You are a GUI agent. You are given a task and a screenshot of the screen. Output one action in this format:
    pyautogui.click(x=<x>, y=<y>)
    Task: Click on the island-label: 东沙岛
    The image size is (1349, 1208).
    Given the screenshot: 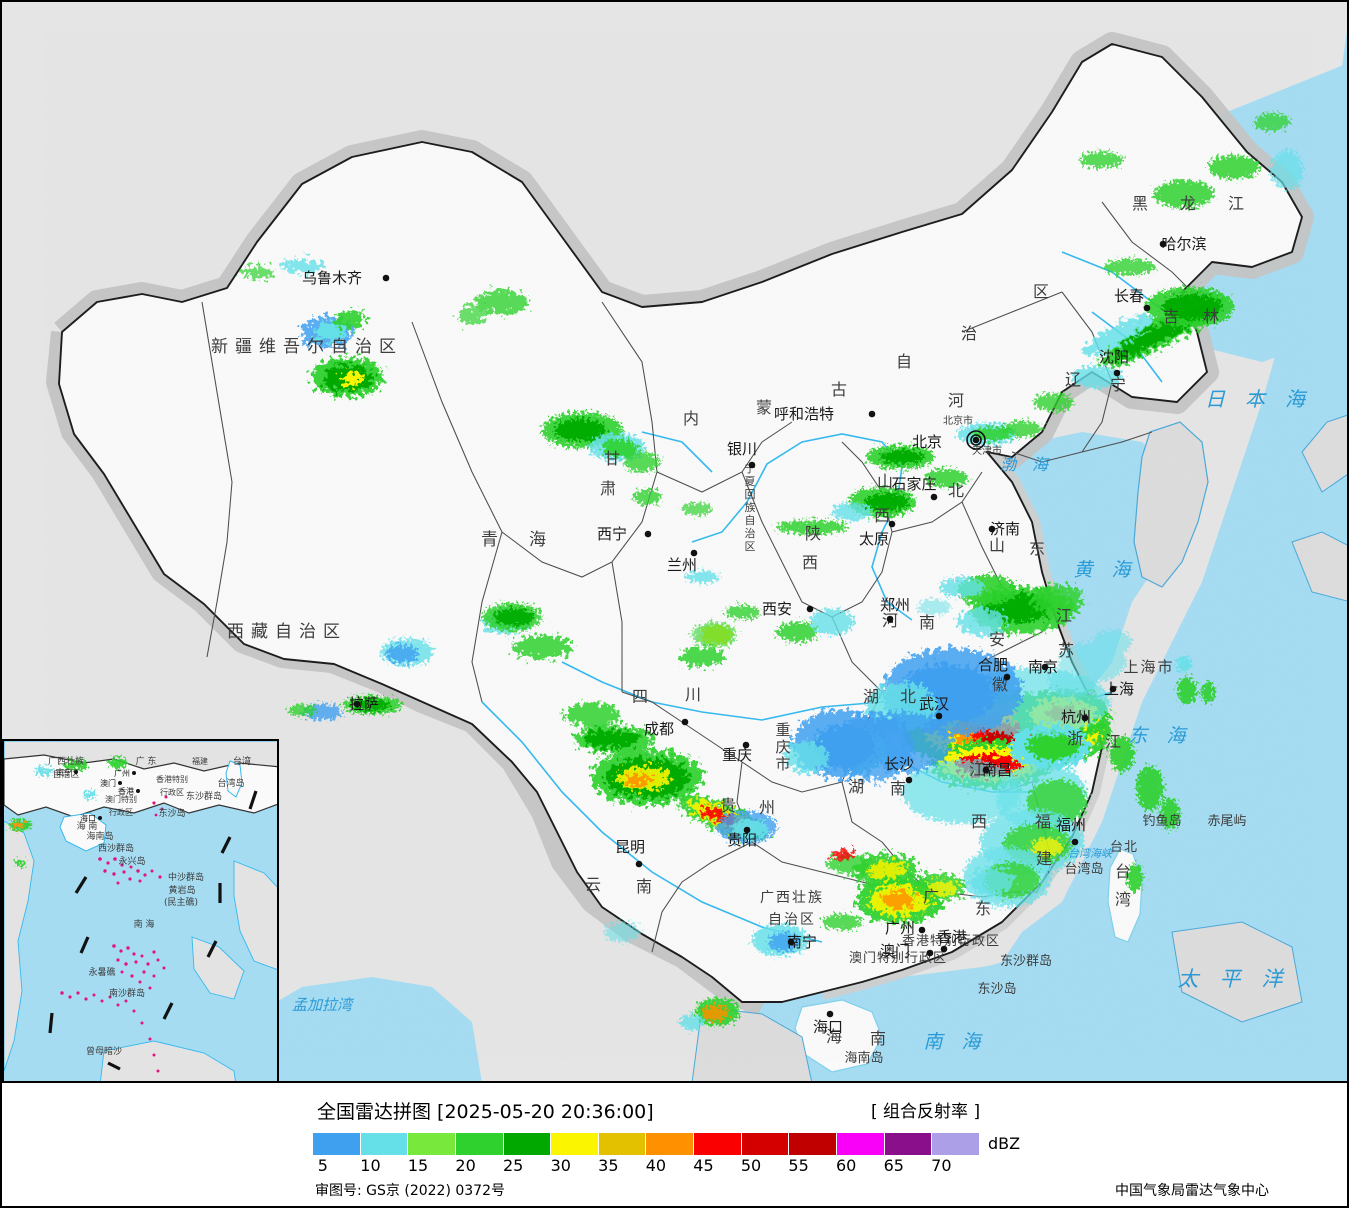 What is the action you would take?
    pyautogui.click(x=996, y=989)
    